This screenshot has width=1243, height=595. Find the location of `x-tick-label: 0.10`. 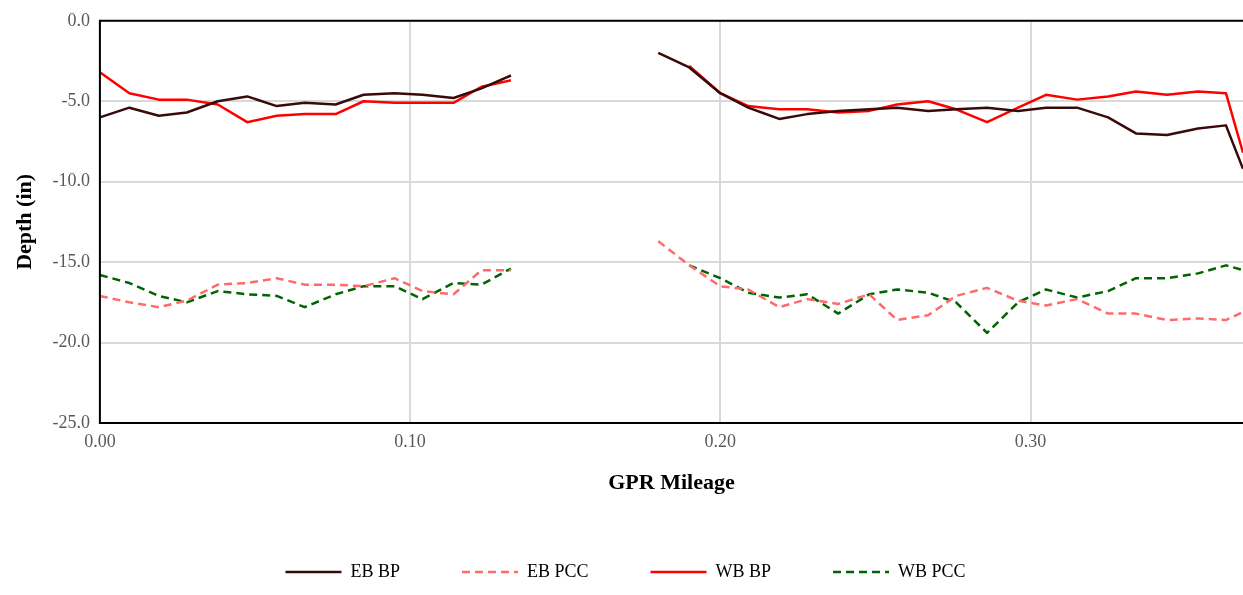

x-tick-label: 0.10 is located at coordinates (410, 440).